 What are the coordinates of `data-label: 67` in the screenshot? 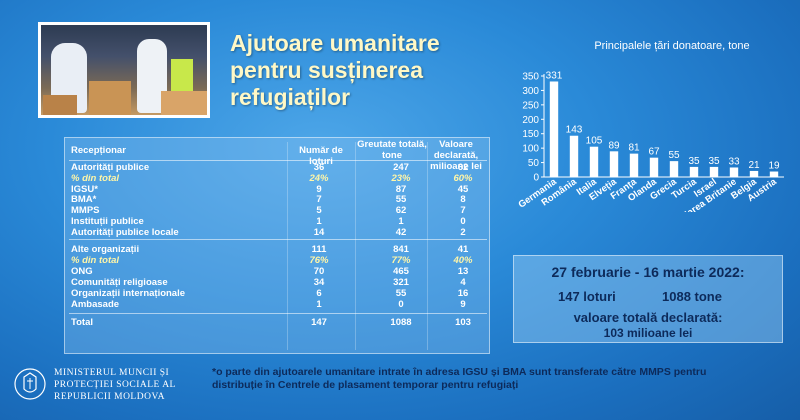 It's located at (654, 152).